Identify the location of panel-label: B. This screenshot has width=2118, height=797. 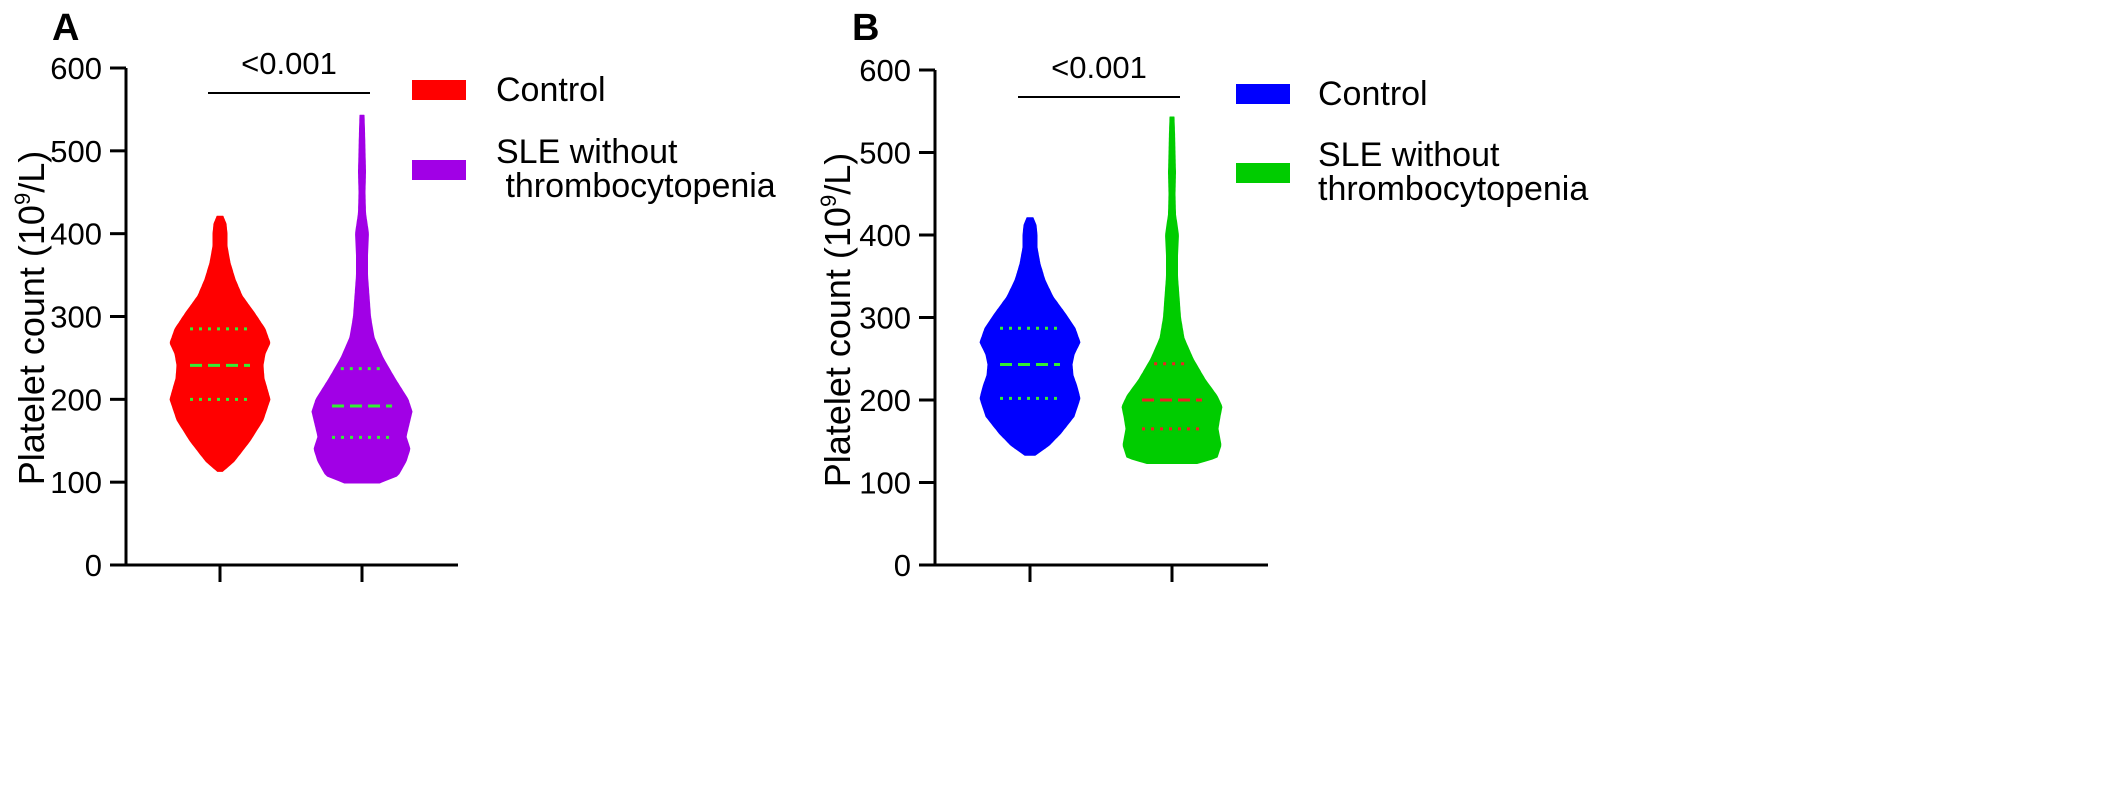
(865, 28).